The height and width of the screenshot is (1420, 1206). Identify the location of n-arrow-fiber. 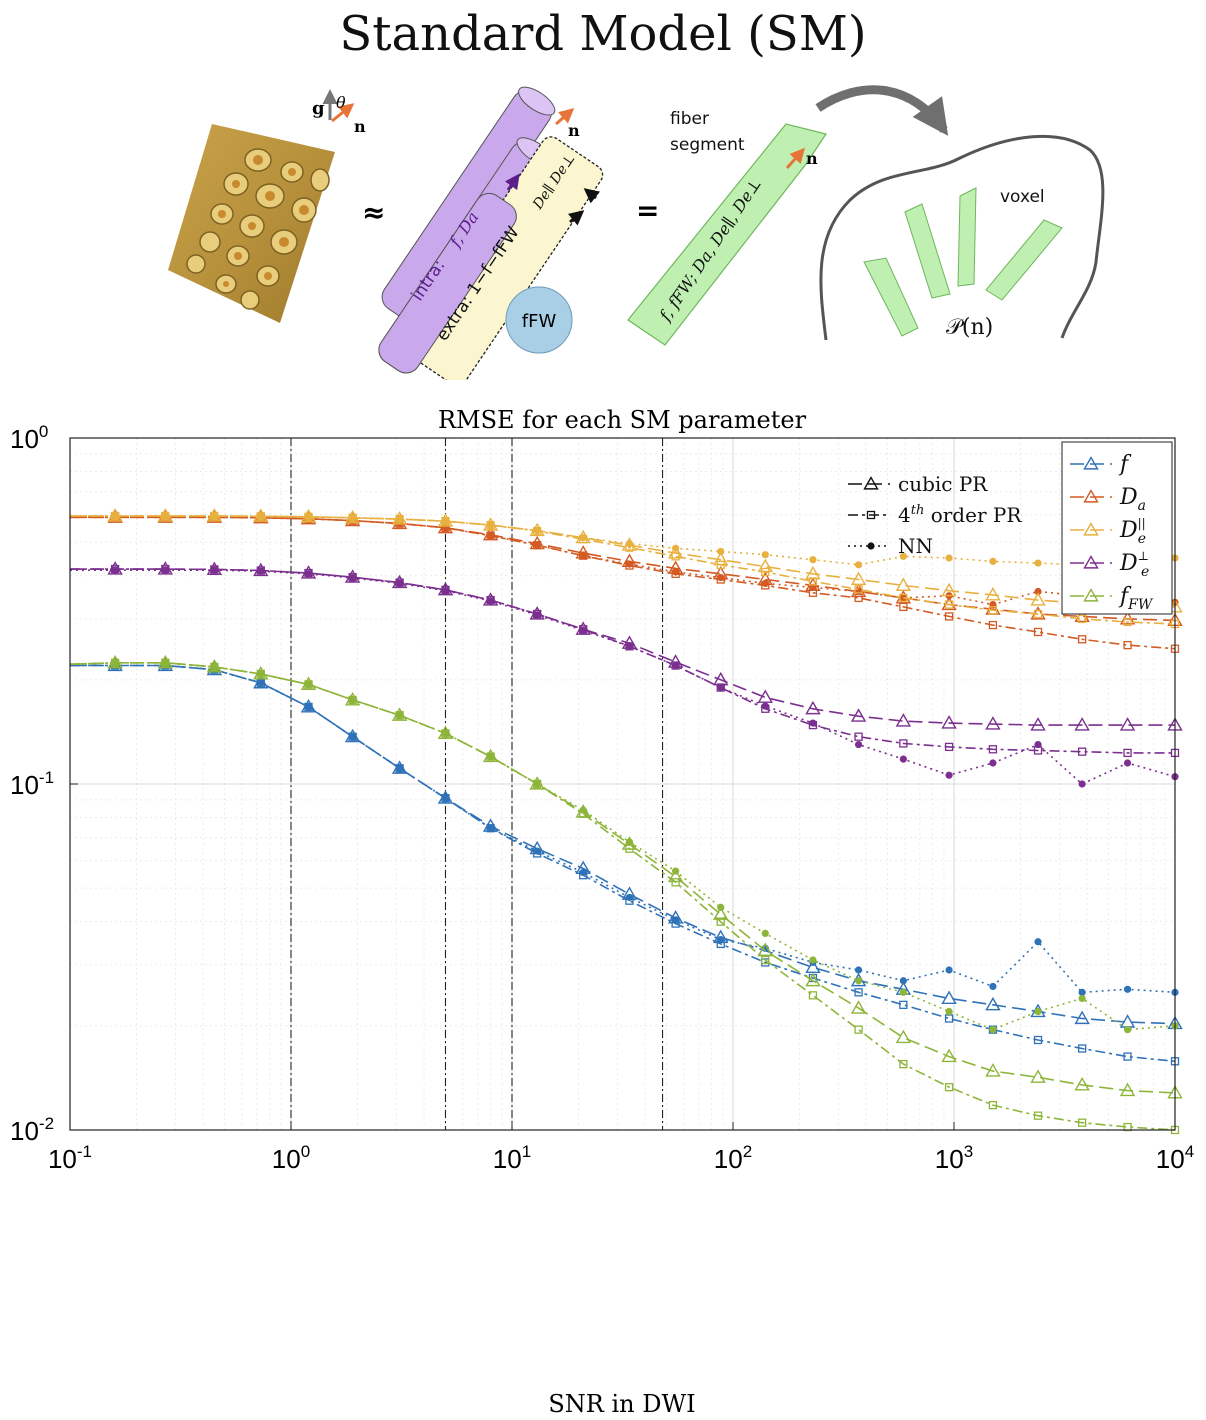
(795, 158).